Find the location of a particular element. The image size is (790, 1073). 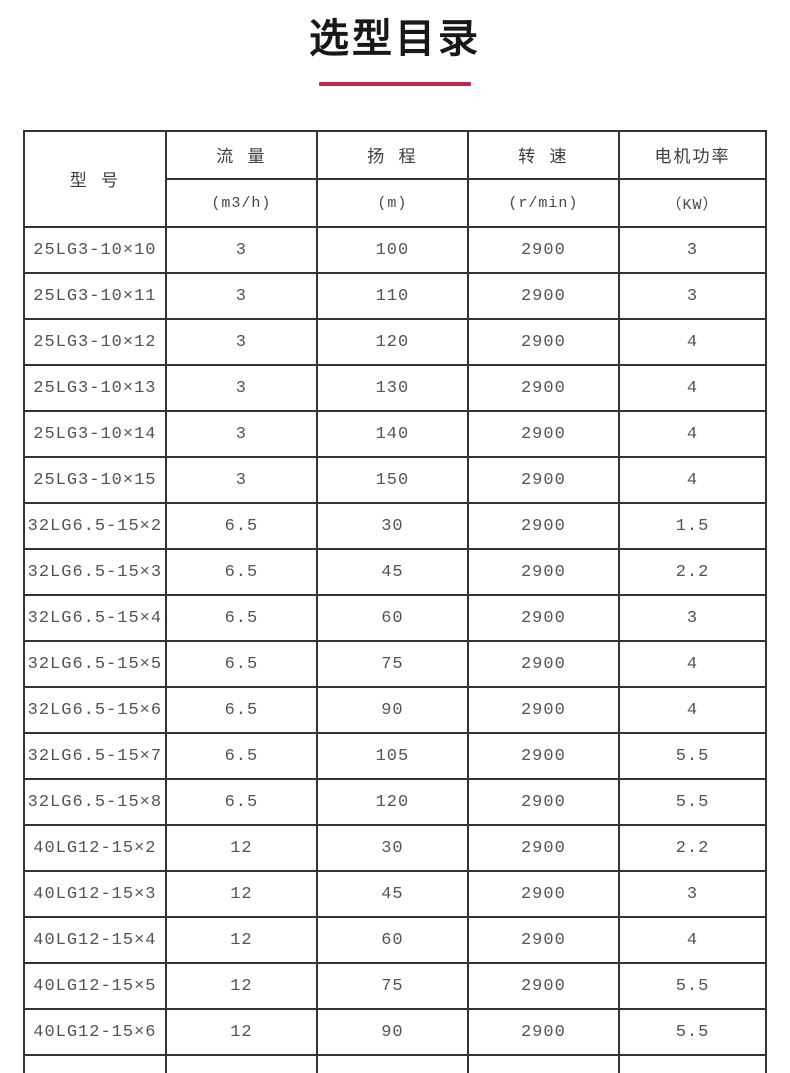

table-row: 40LG12-15×2 12 30 2900 2.2 is located at coordinates (395, 848).